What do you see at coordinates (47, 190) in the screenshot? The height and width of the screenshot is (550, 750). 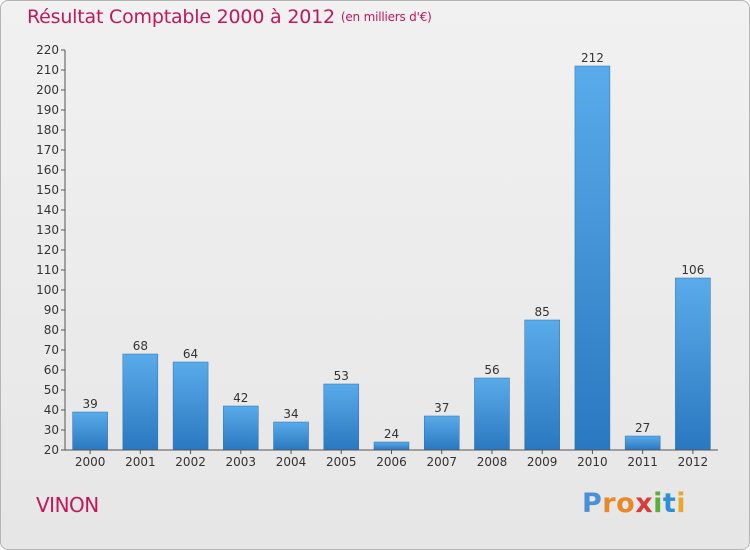 I see `y-tick-label: 150` at bounding box center [47, 190].